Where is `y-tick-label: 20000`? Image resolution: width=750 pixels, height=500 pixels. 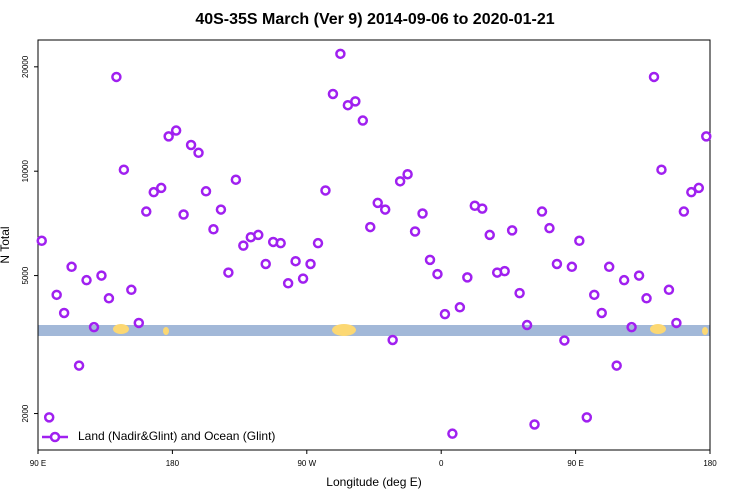 y-tick-label: 20000 is located at coordinates (25, 66).